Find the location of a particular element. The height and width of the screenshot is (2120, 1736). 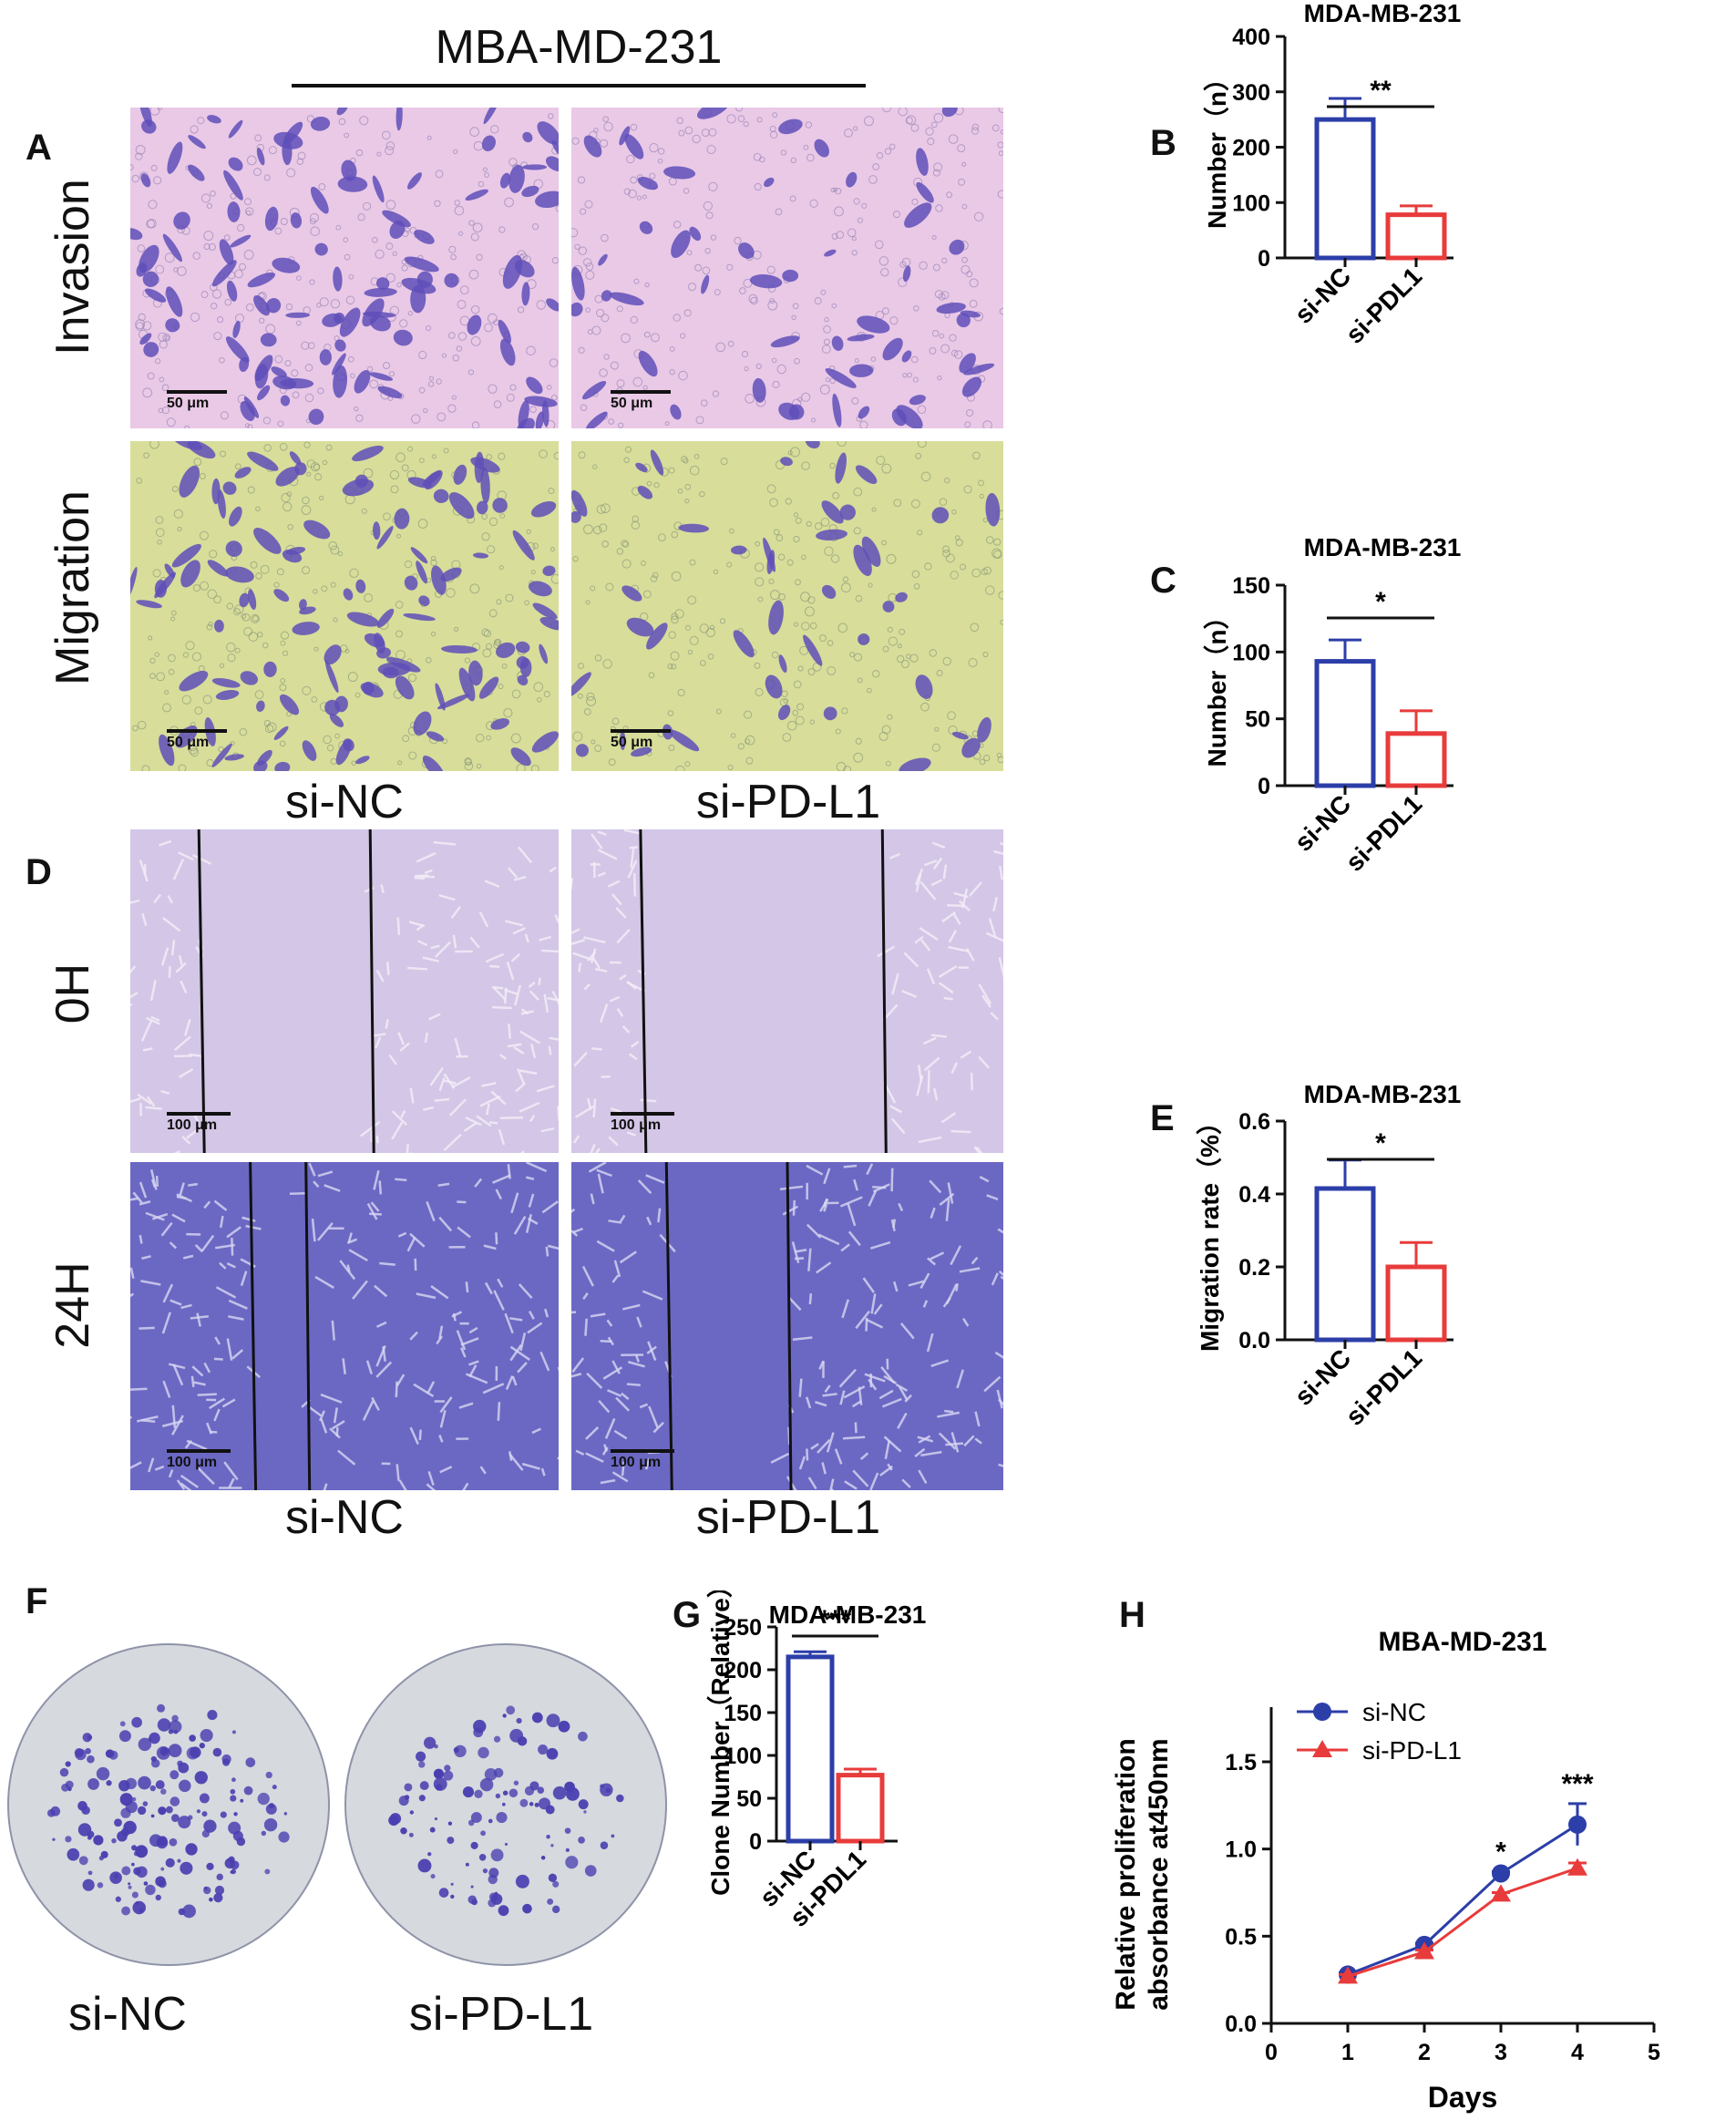

chart-title: MDA-MB-231 is located at coordinates (1383, 13).